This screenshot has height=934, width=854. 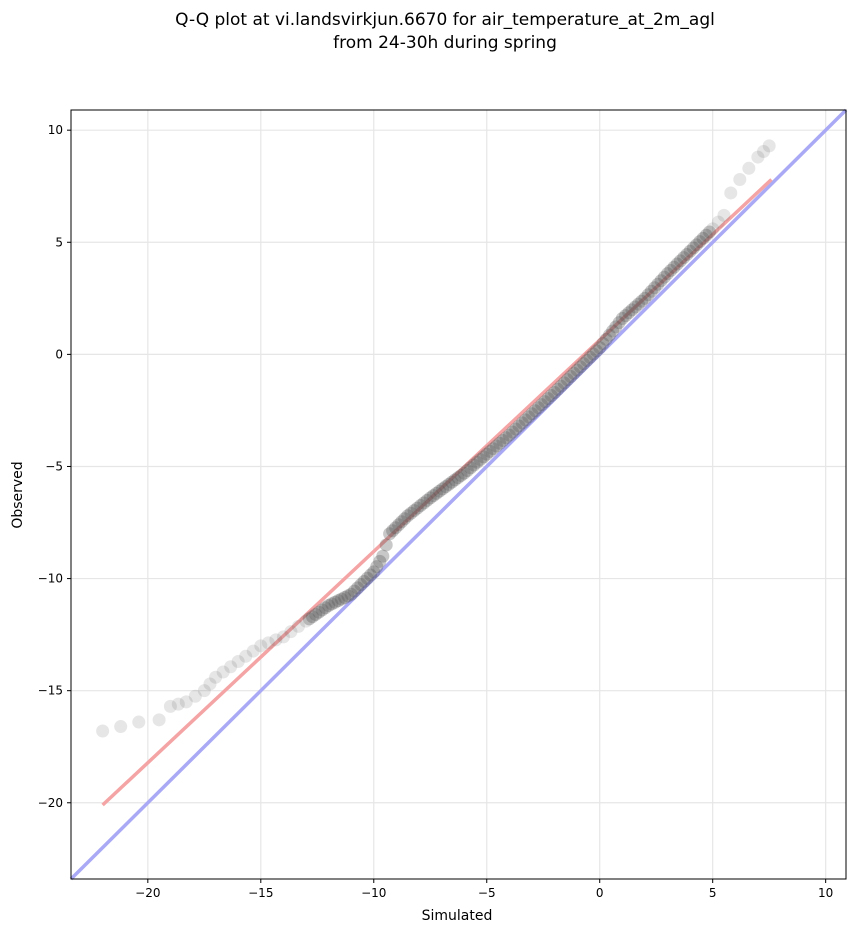 What do you see at coordinates (59, 354) in the screenshot?
I see `y-tick-label: 0` at bounding box center [59, 354].